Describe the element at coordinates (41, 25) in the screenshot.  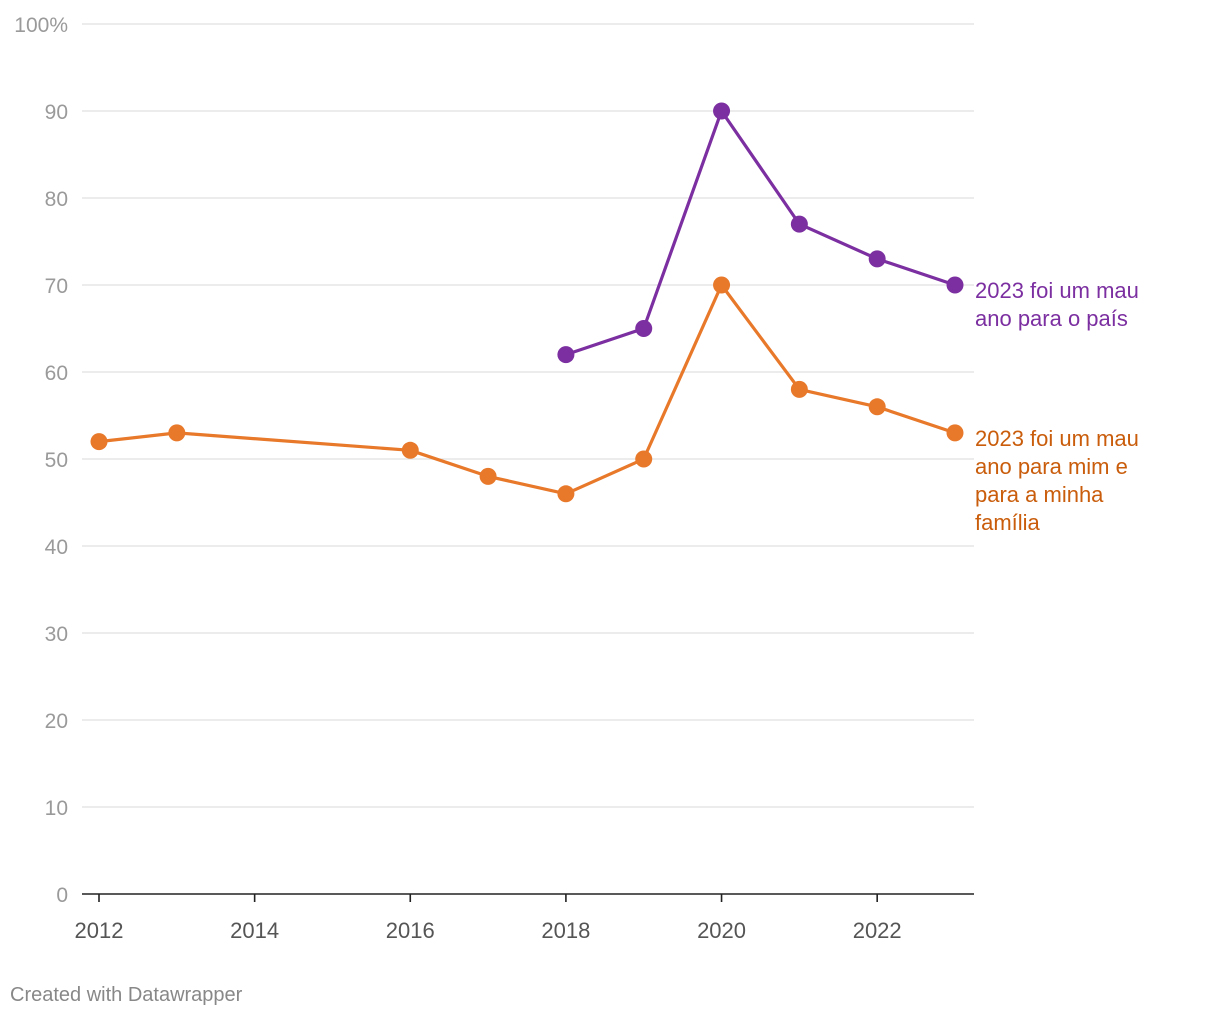
I see `y-tick-label: 100%` at that location.